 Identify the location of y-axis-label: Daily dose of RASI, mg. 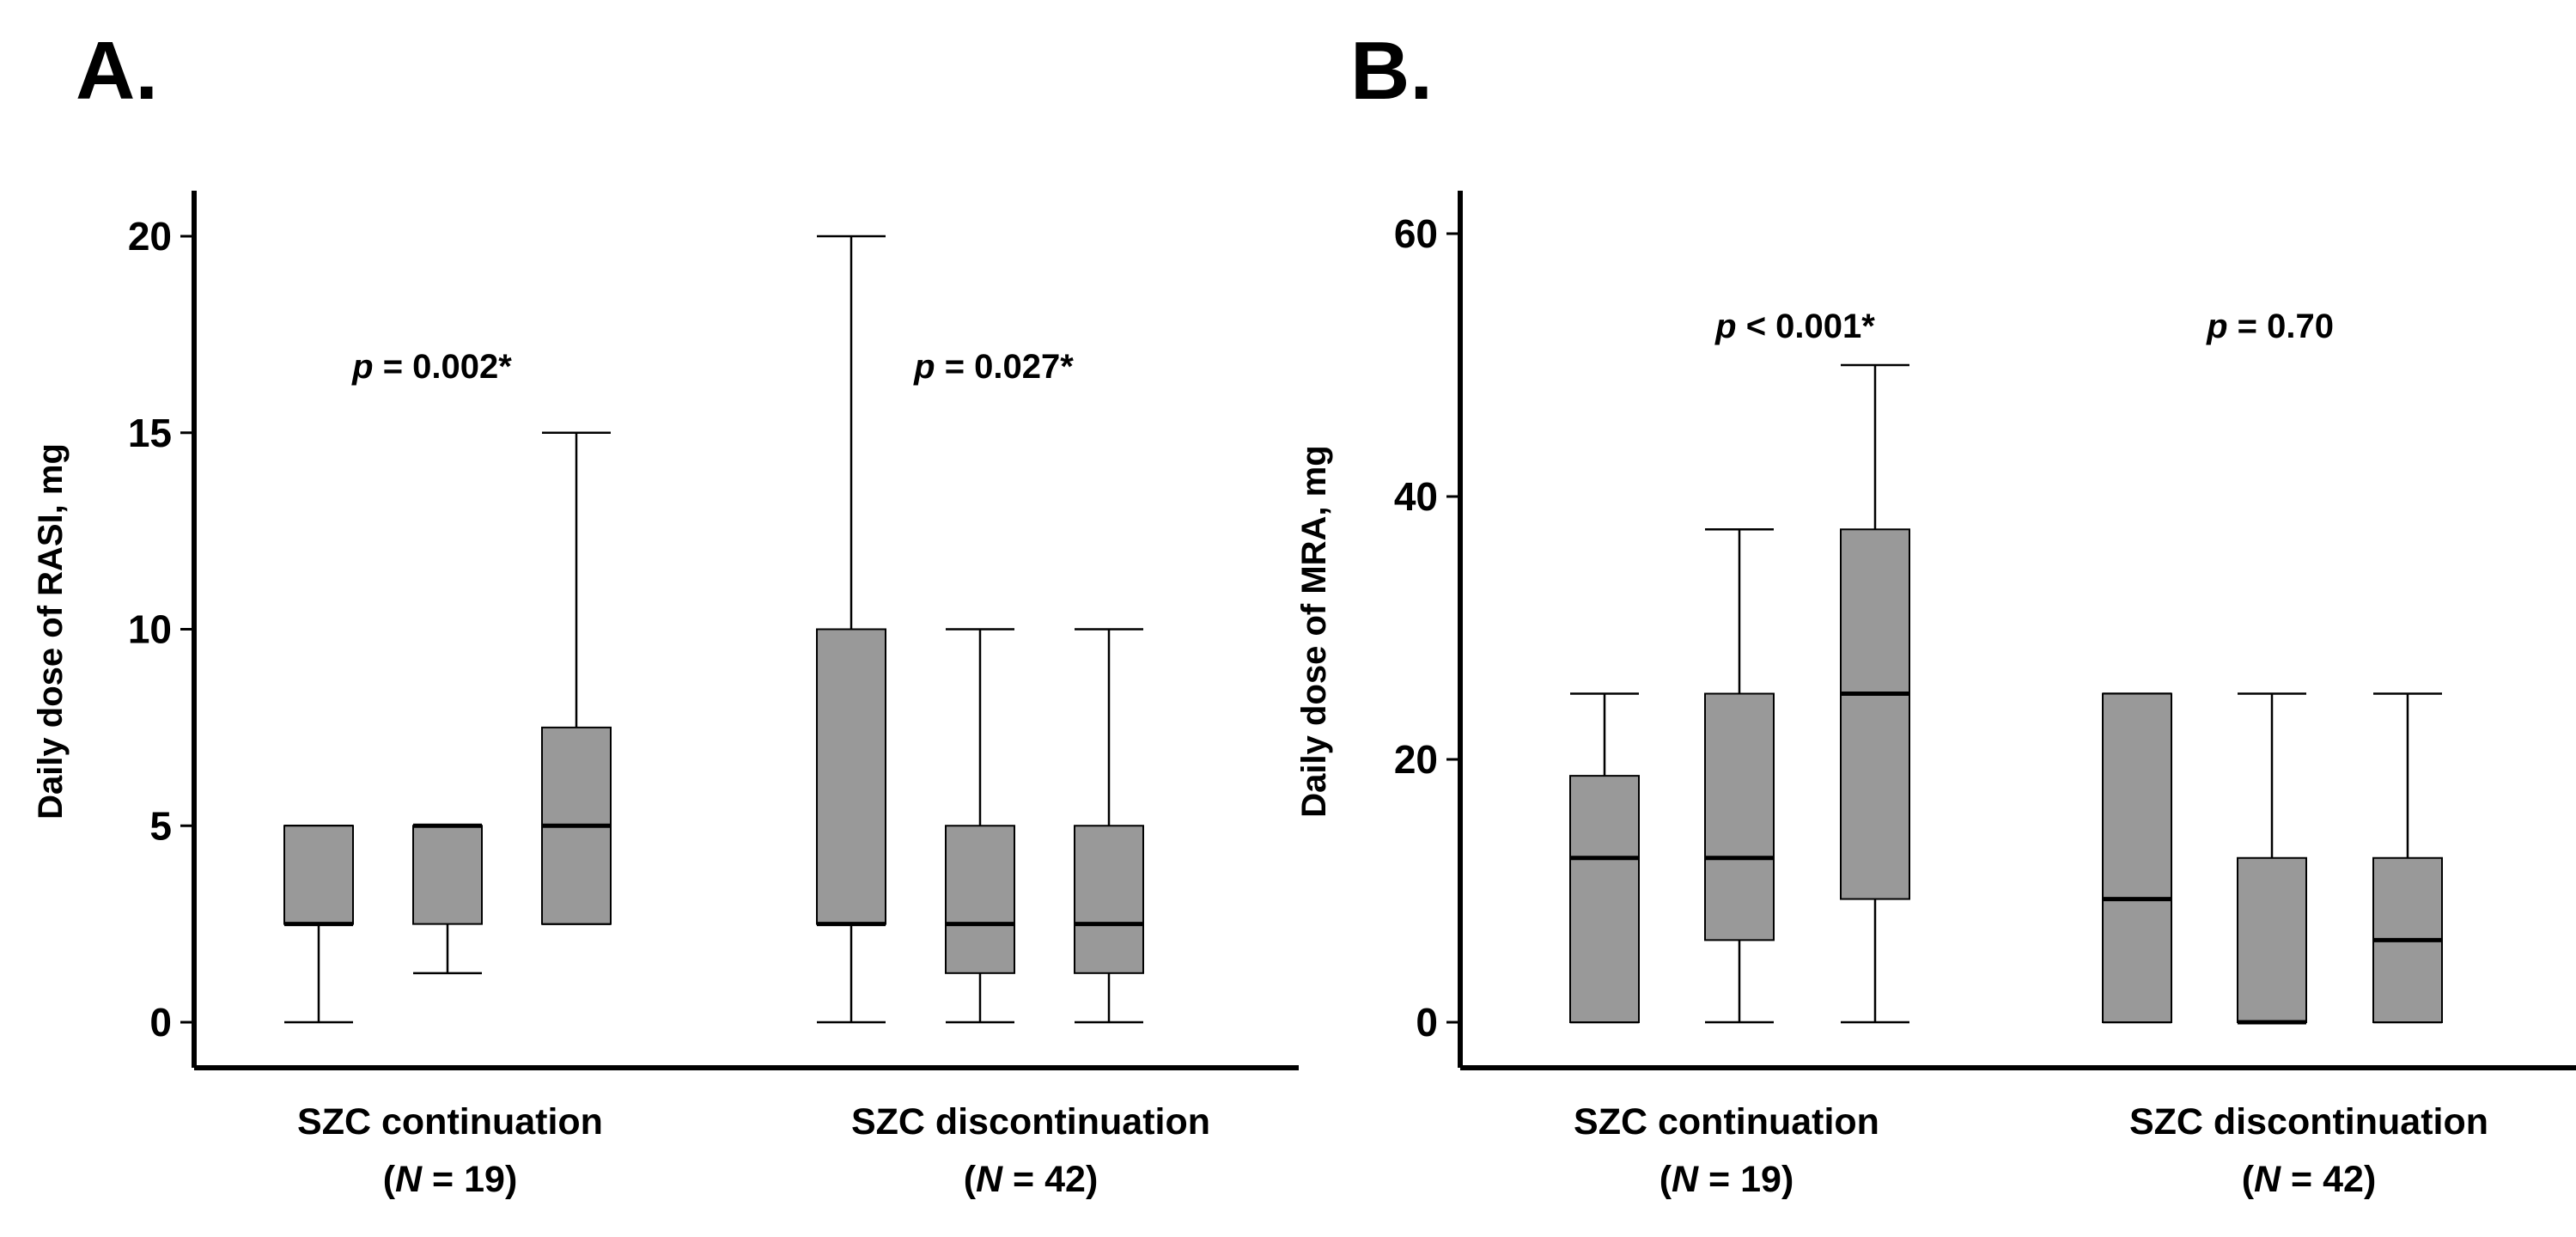
(51, 631).